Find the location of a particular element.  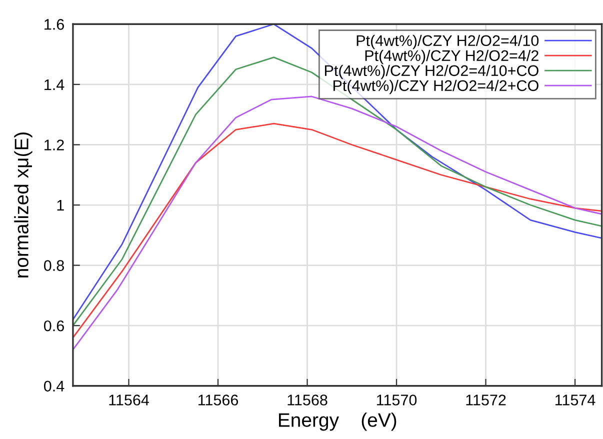

x-tick-label: 11574 is located at coordinates (576, 400).